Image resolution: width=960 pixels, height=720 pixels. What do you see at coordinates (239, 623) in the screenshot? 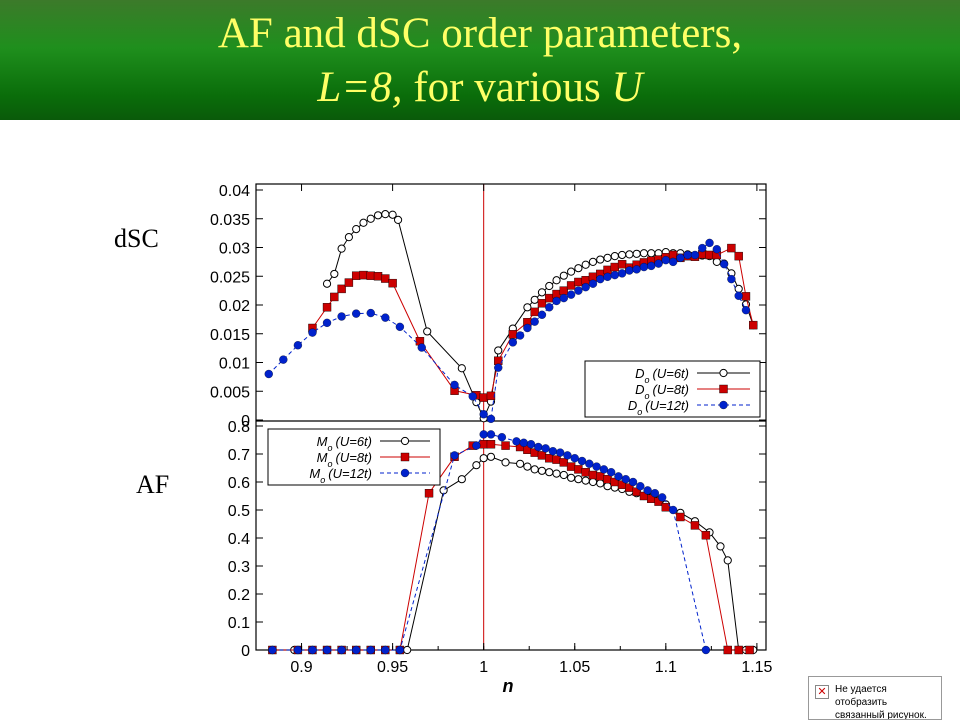
I see `af-ytick-label: 0.1` at bounding box center [239, 623].